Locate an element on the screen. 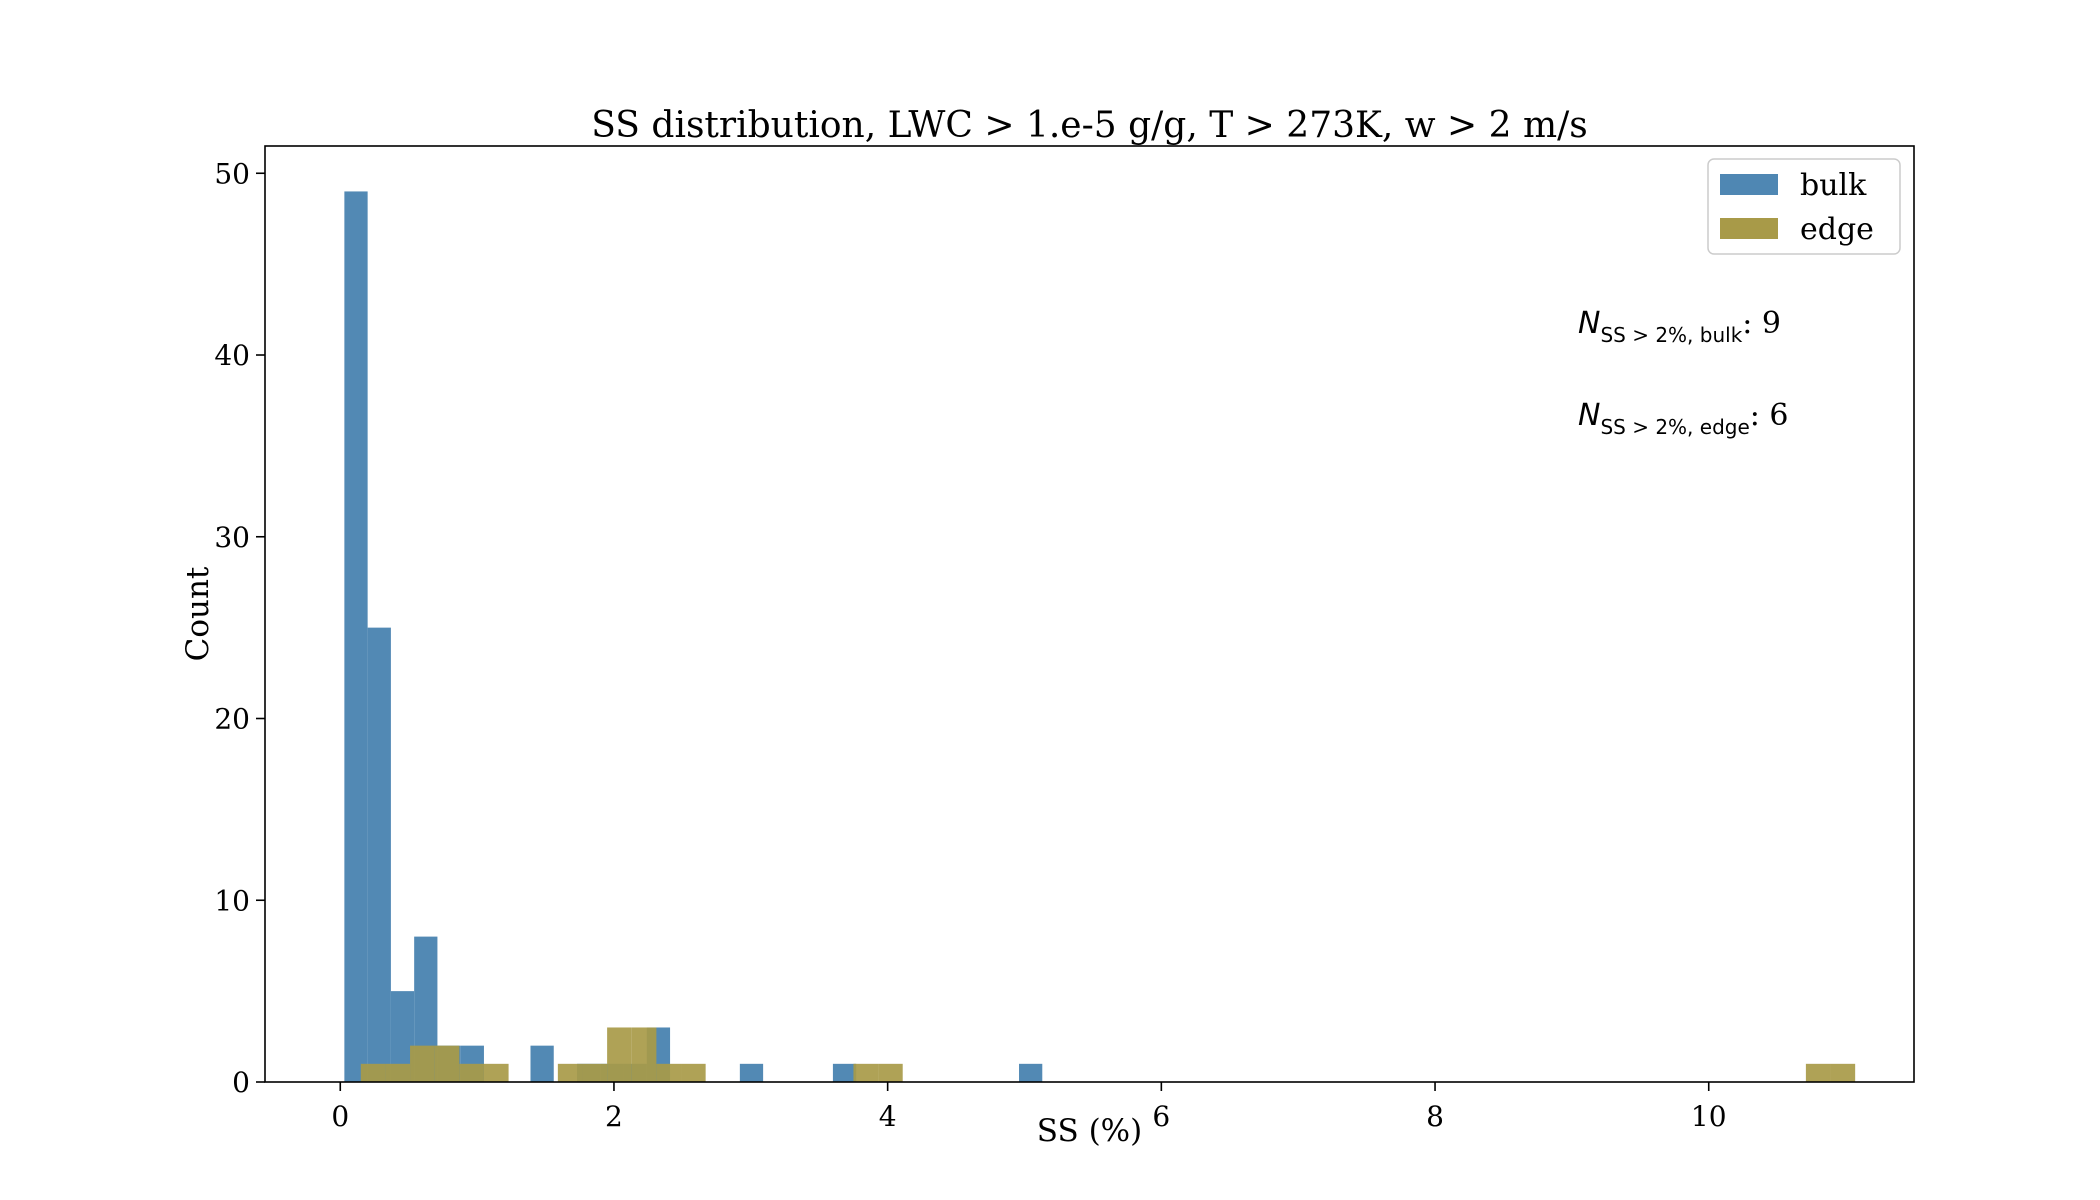 The height and width of the screenshot is (1200, 2100). y-axis-ticks: 0 10 20 30 40 50 is located at coordinates (239, 628).